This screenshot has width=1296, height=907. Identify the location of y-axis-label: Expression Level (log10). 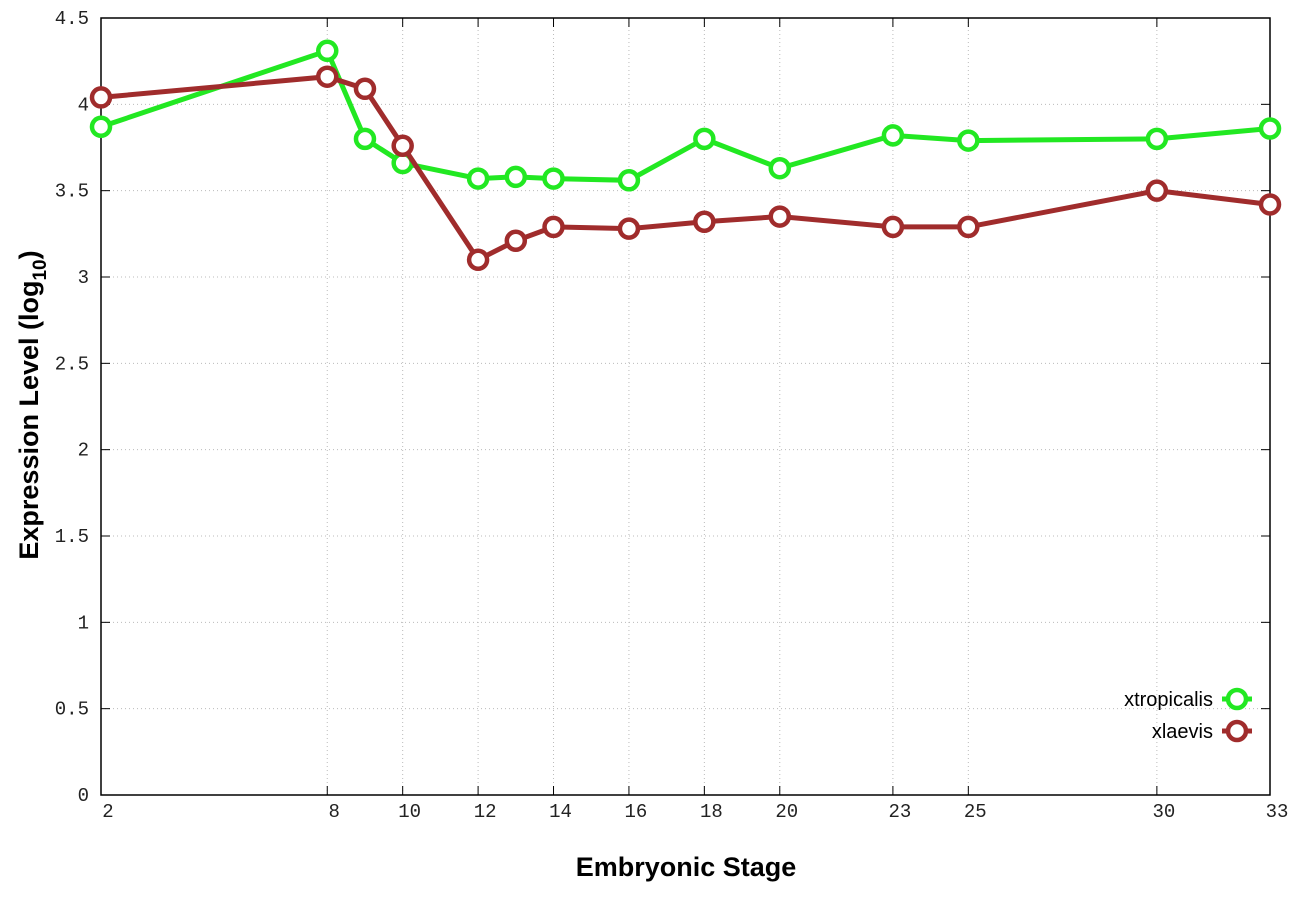
(32, 404).